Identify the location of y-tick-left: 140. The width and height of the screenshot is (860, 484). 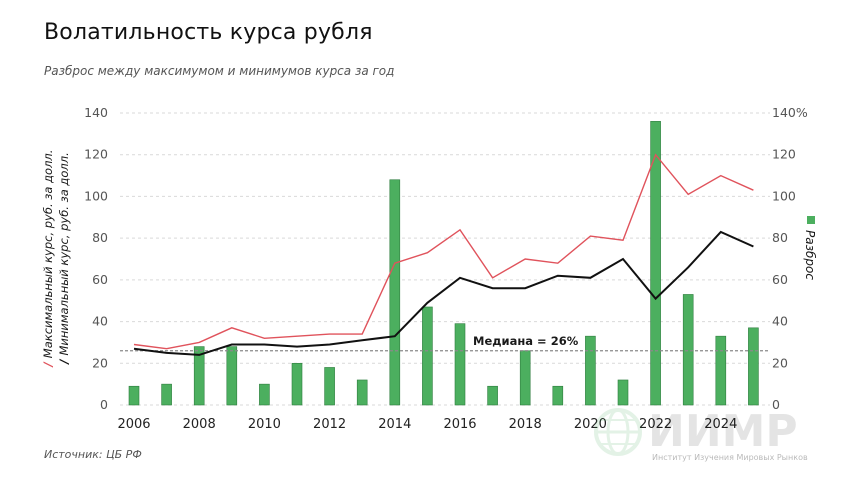
(96, 112).